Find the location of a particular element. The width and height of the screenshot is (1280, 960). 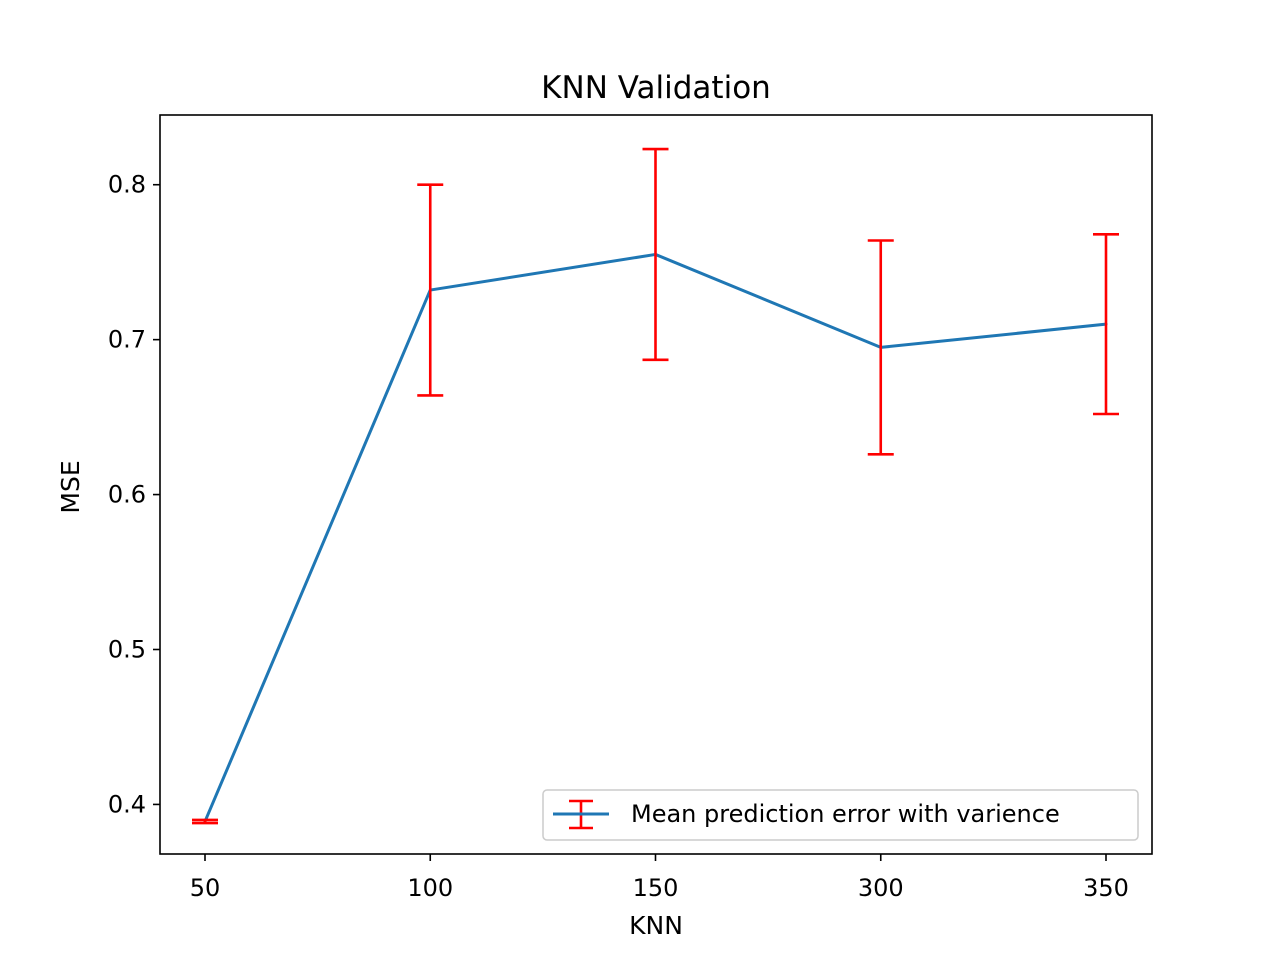

x-tick-label: 100 is located at coordinates (430, 888).